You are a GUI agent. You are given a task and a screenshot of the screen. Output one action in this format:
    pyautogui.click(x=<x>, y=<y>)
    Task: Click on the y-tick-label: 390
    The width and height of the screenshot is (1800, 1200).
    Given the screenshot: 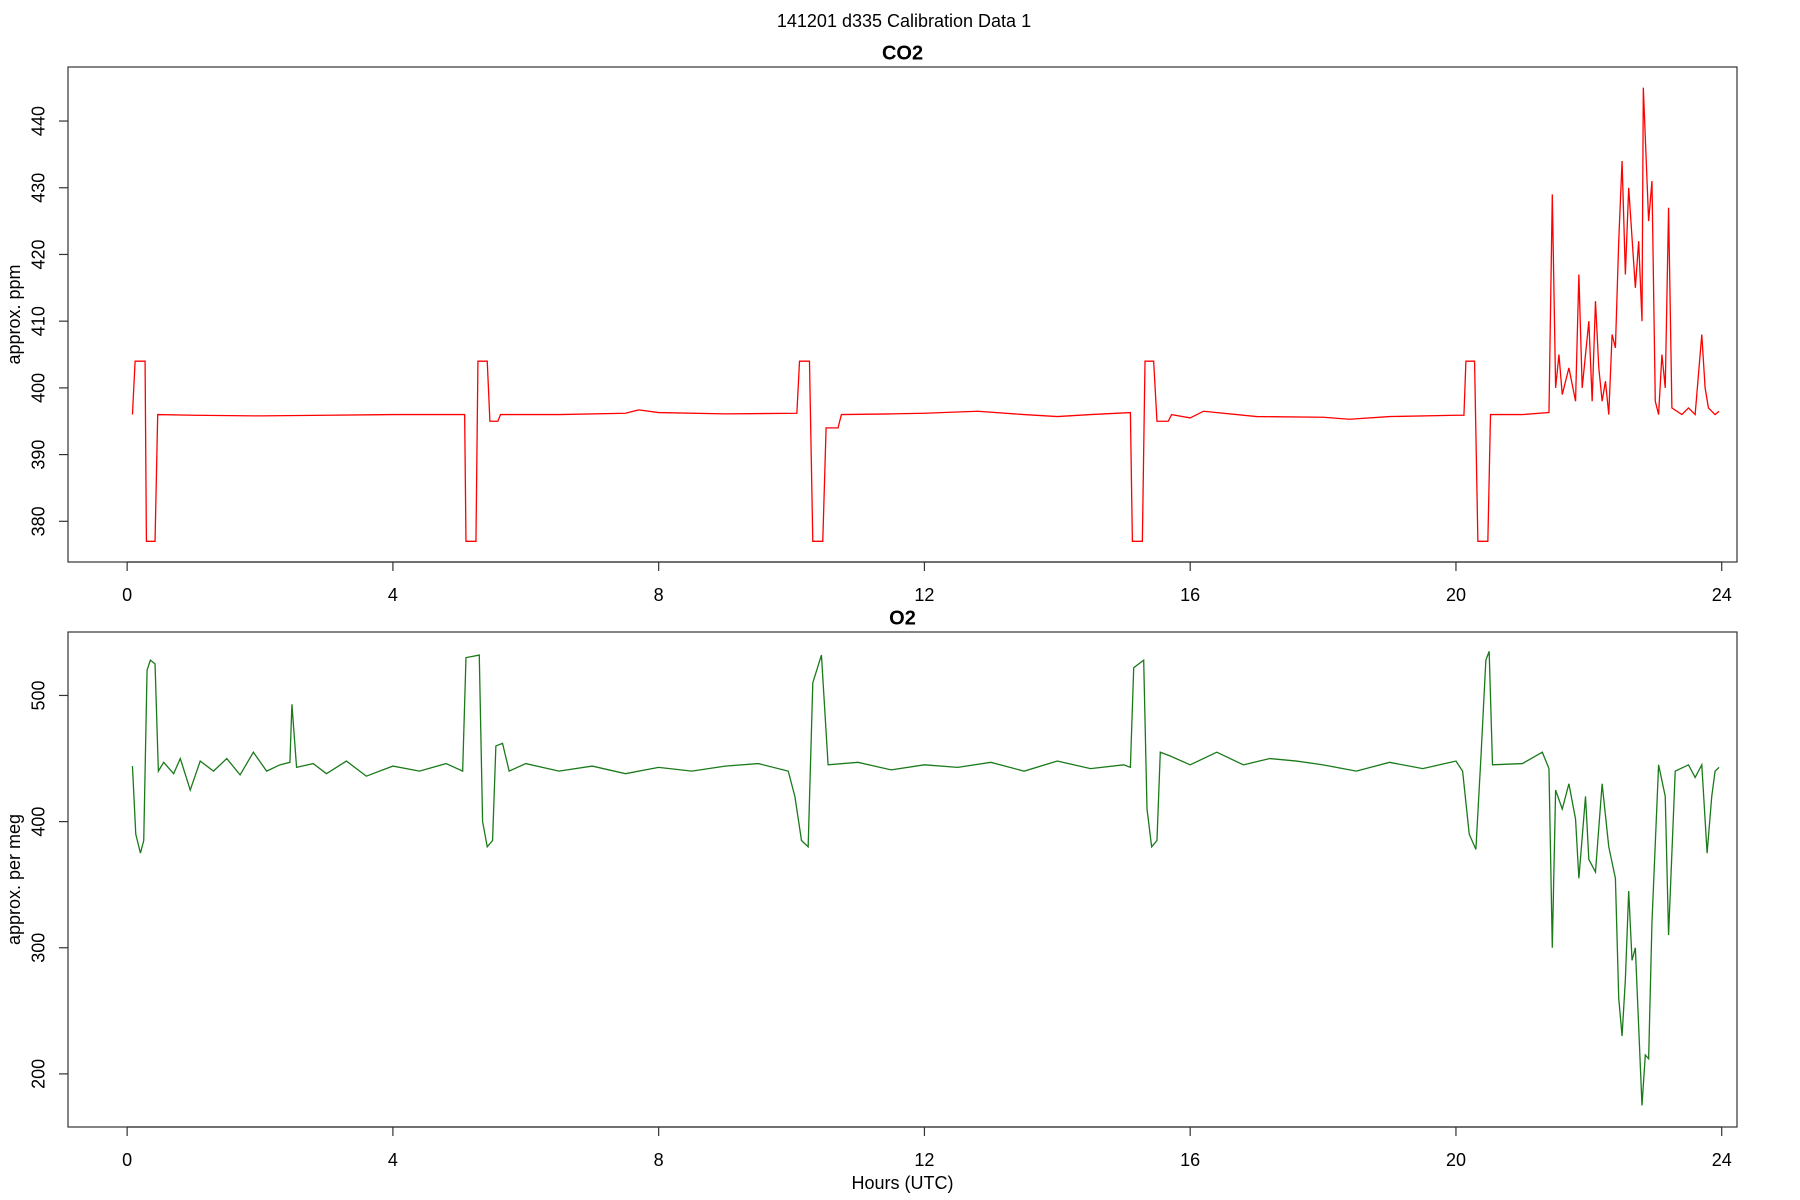 What is the action you would take?
    pyautogui.click(x=39, y=455)
    